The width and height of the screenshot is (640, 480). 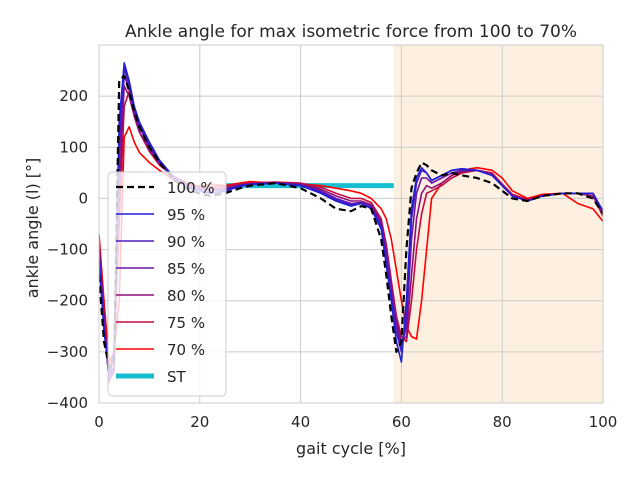 What do you see at coordinates (67, 352) in the screenshot?
I see `y-tick-label: −300` at bounding box center [67, 352].